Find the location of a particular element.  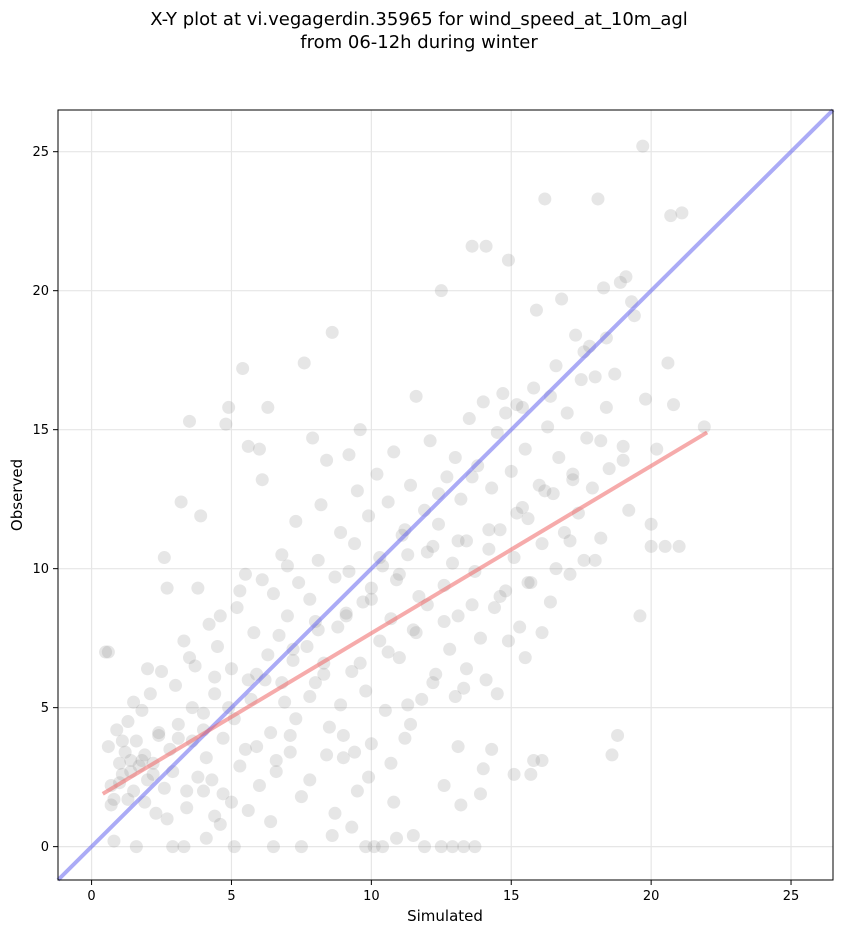

y-tick-label: 25 is located at coordinates (40, 152).